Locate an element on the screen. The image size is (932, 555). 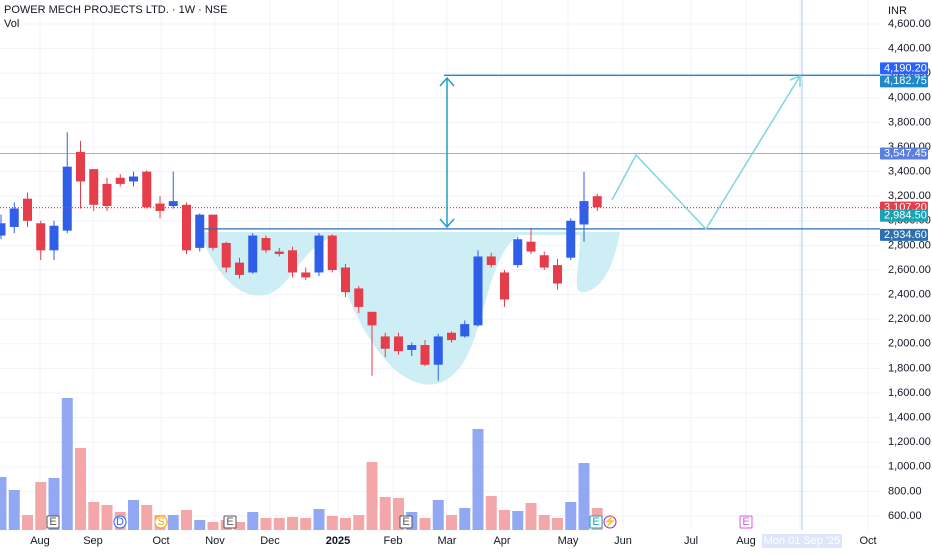
x-tick-label: Aug is located at coordinates (40, 541).